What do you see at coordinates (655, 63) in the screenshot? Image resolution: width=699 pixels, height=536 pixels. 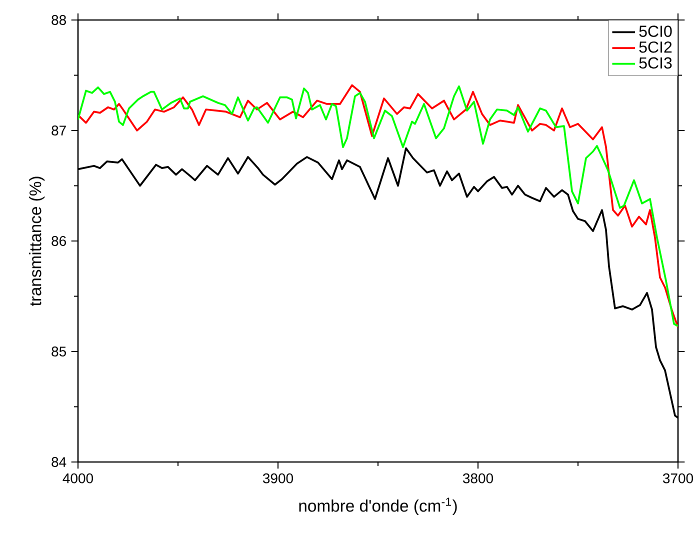 I see `legend-label: 5CI3` at bounding box center [655, 63].